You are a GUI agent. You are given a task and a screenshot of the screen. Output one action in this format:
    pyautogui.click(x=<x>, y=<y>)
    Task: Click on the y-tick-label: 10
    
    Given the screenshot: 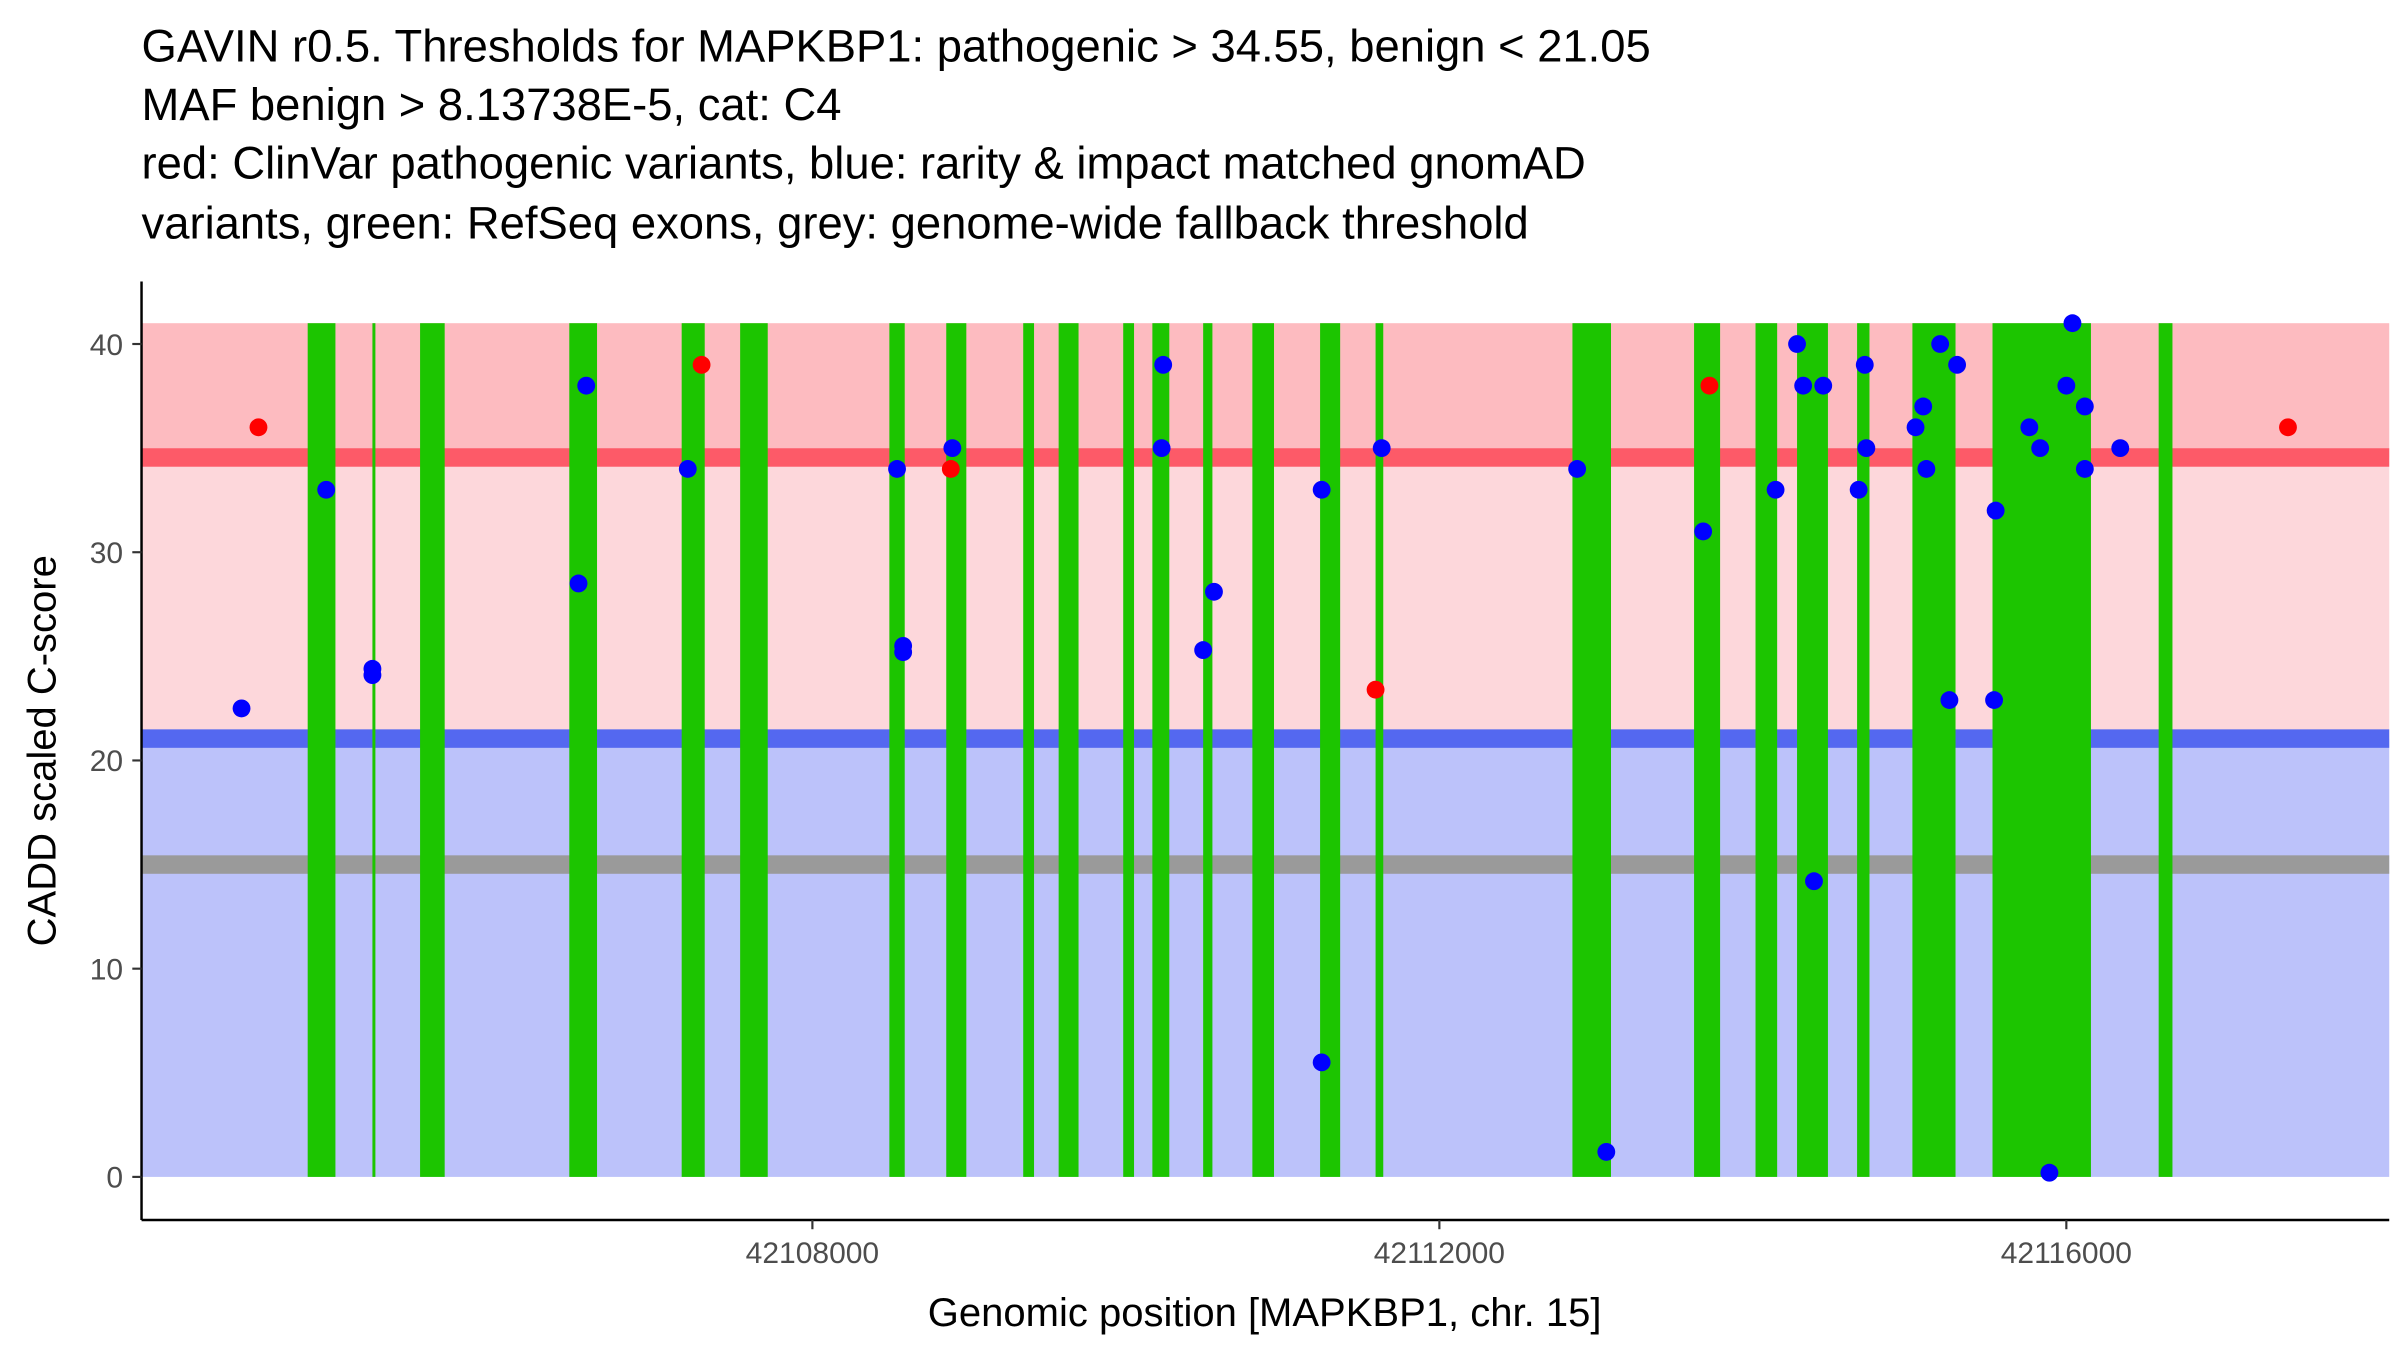 What is the action you would take?
    pyautogui.click(x=106, y=969)
    